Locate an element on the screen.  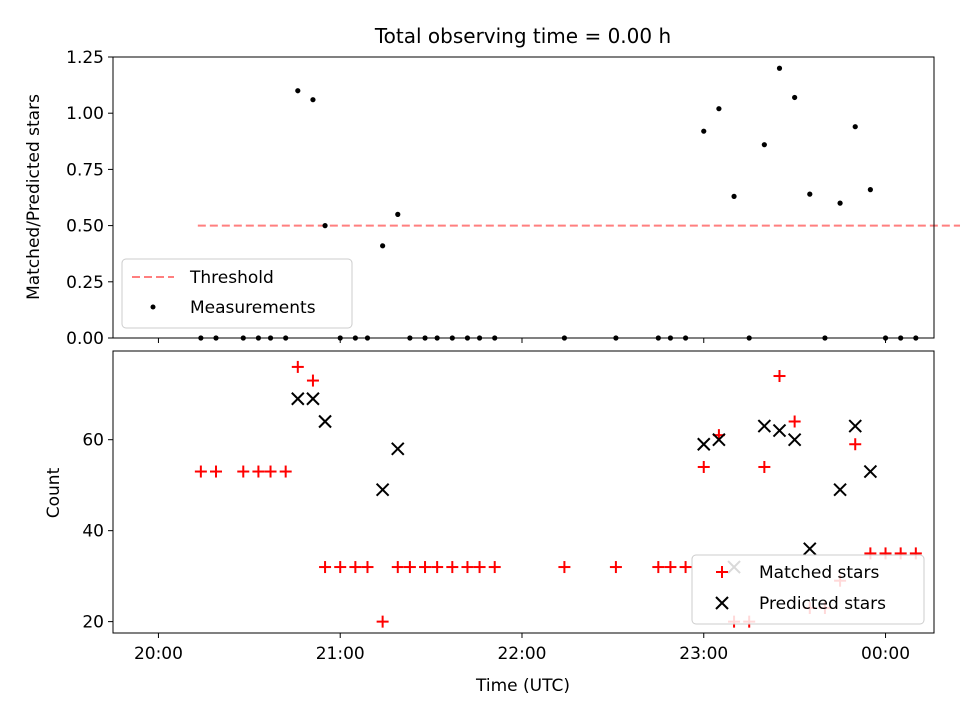
count-legend: Matched stars Predicted stars is located at coordinates (808, 589).